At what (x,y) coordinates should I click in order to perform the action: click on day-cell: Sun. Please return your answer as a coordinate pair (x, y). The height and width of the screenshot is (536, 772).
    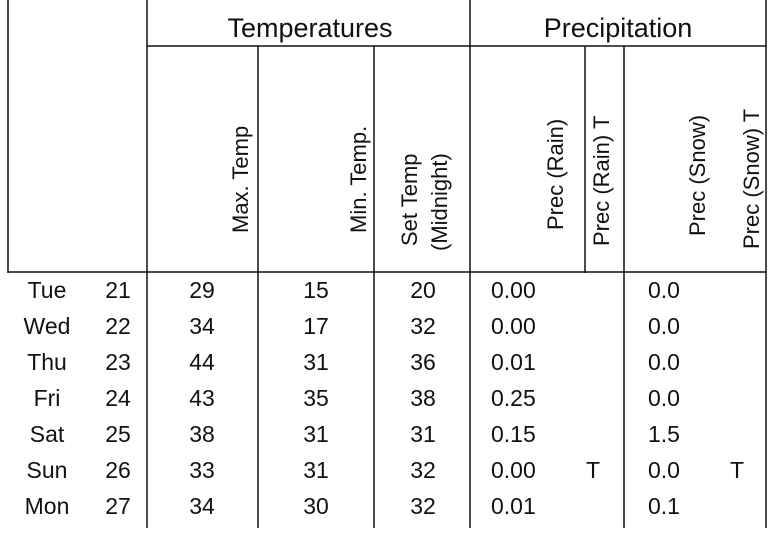
    Looking at the image, I should click on (47, 470).